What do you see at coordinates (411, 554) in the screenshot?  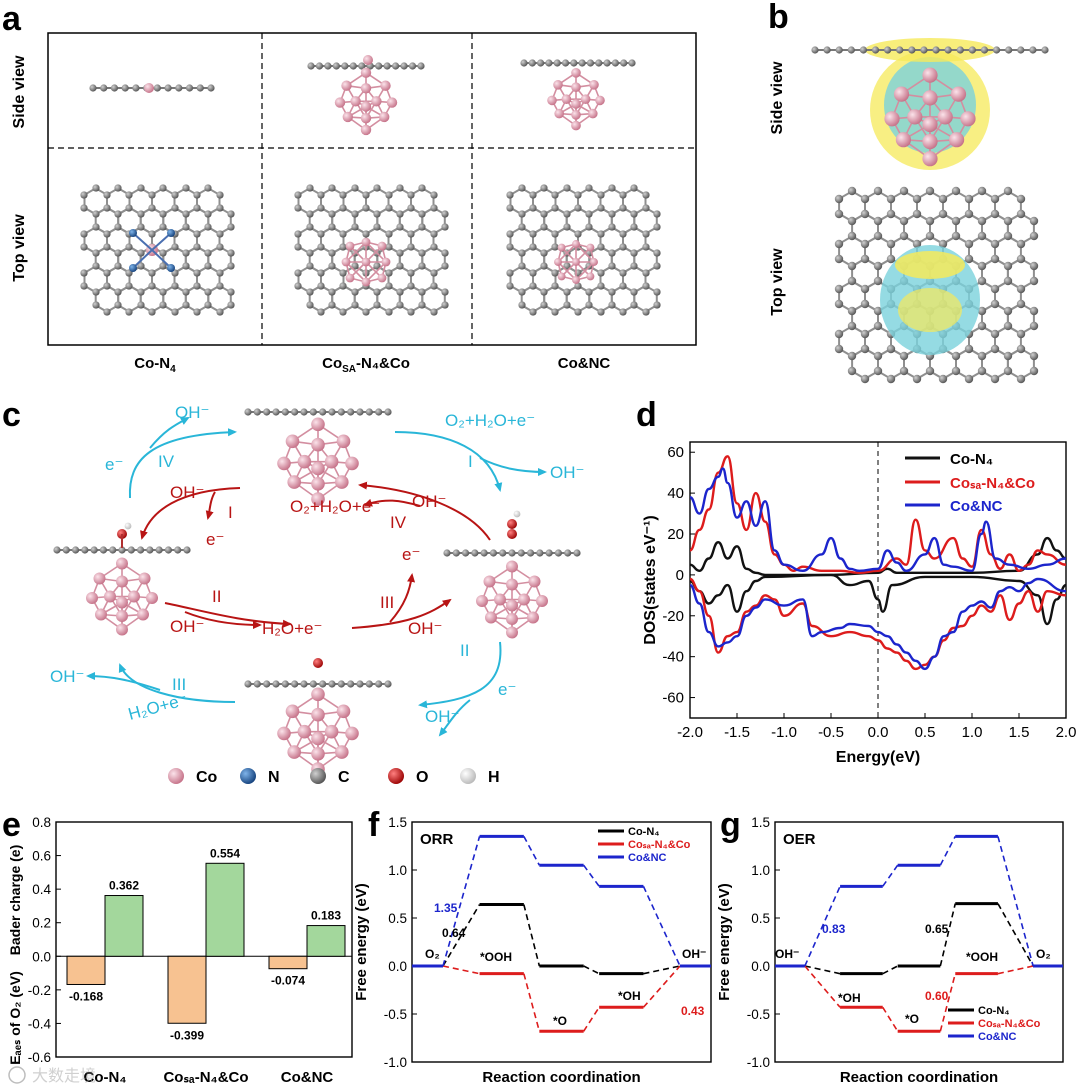 I see `oer-label-iii-out: e⁻` at bounding box center [411, 554].